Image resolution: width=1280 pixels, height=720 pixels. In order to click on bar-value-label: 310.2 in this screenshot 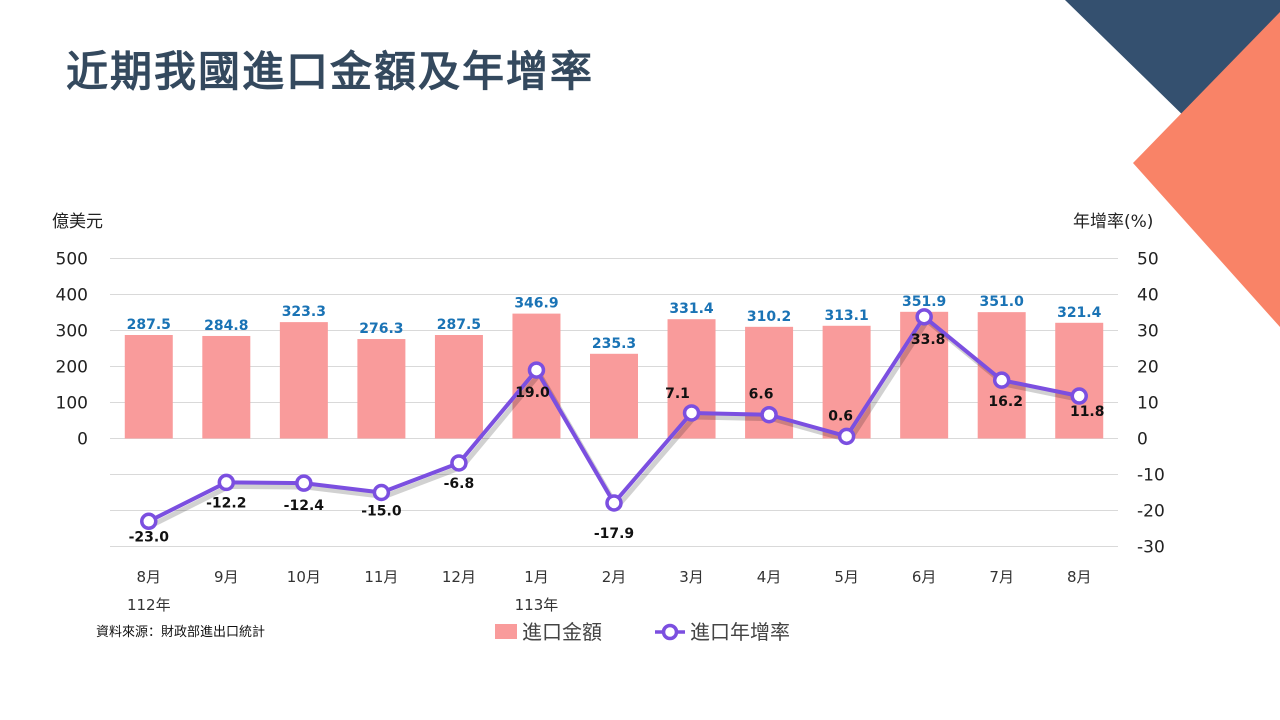, I will do `click(769, 317)`.